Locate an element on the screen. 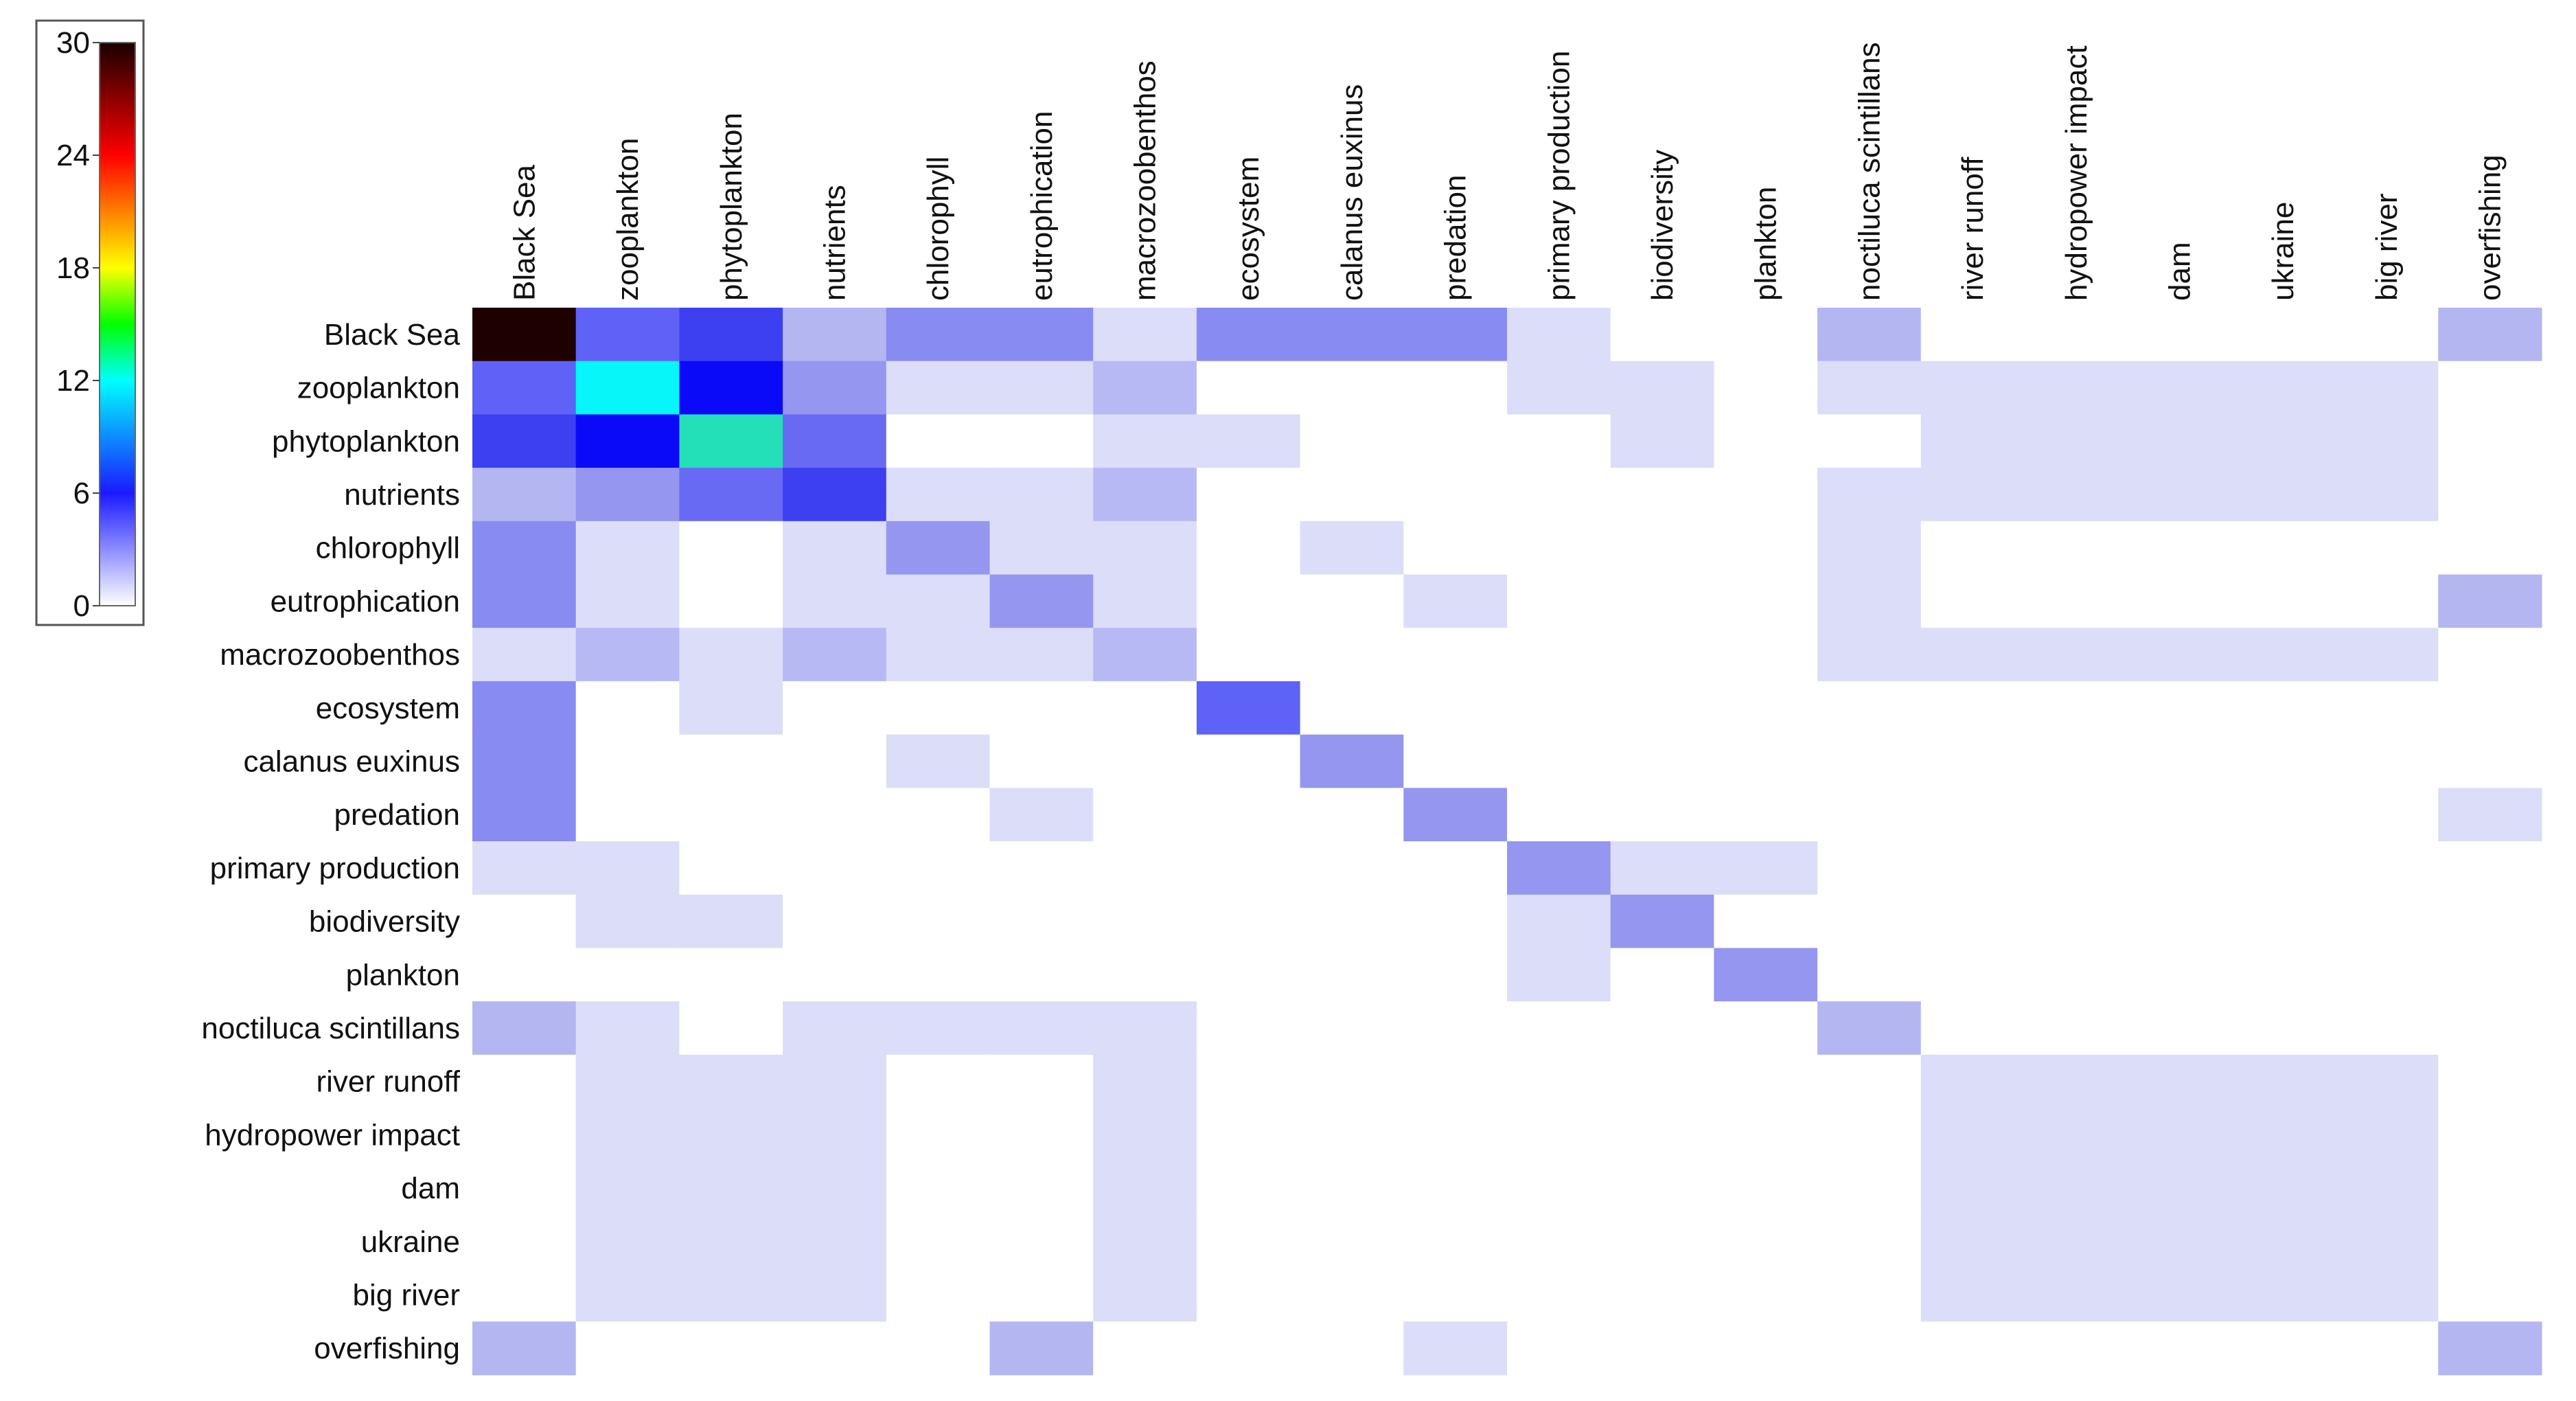  row-label: calanus euxinus is located at coordinates (351, 761).